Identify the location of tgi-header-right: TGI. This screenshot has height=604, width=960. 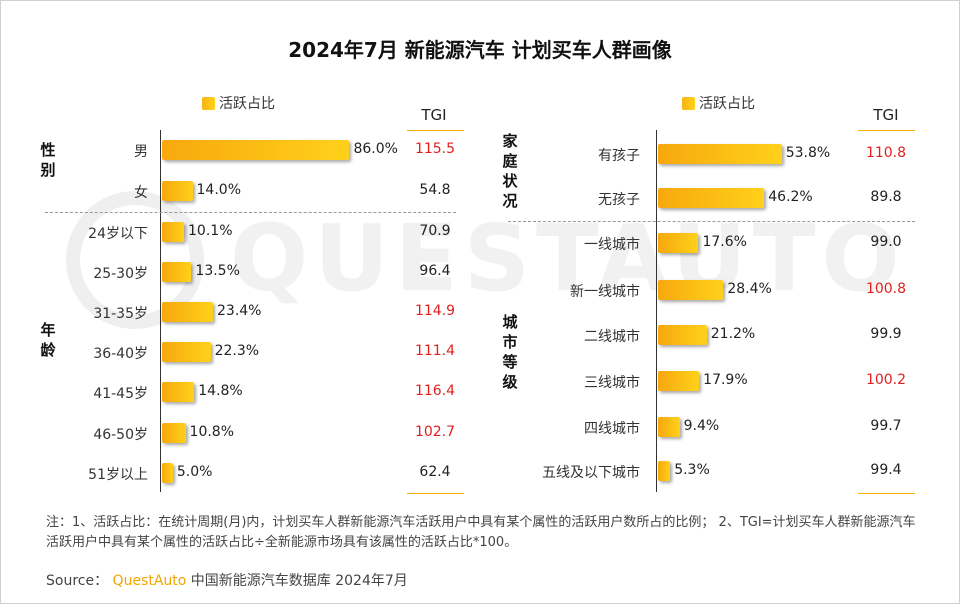
(886, 115).